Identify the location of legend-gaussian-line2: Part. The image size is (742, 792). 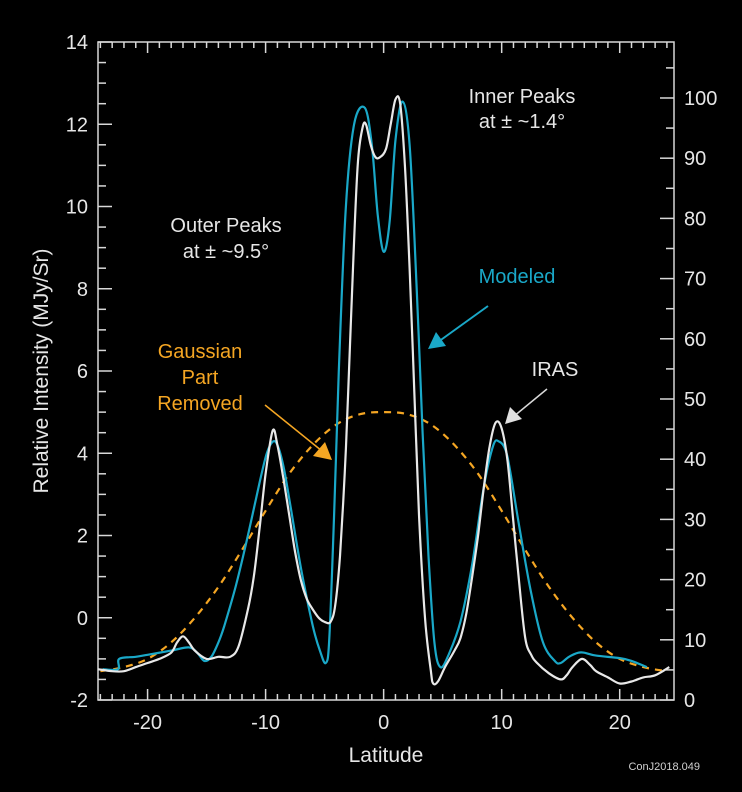
(200, 378).